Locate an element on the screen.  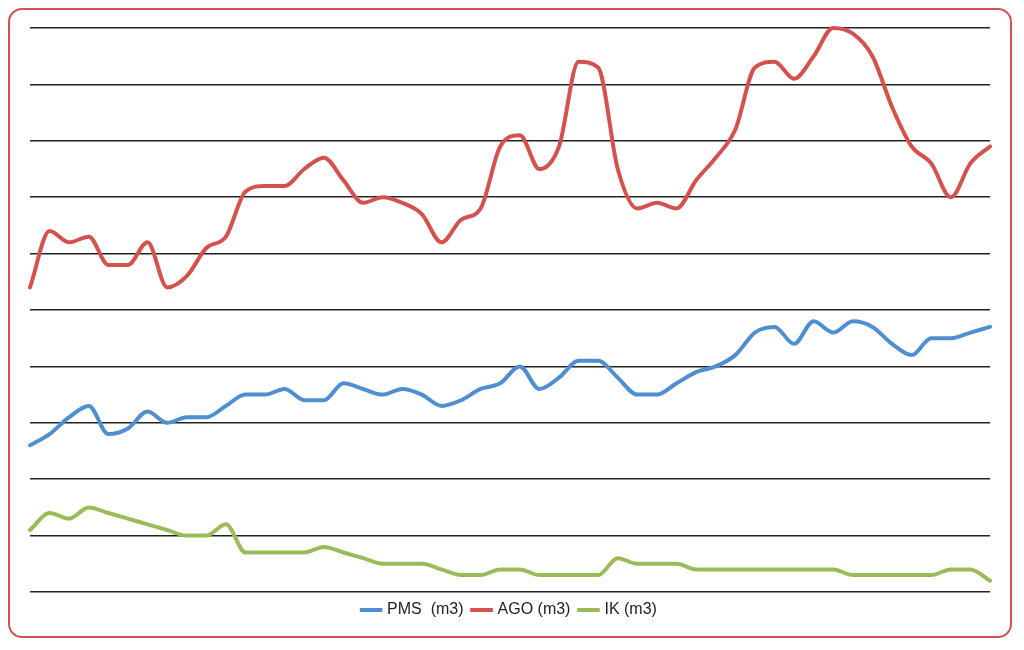
legend-label: AGO (m3) is located at coordinates (534, 609).